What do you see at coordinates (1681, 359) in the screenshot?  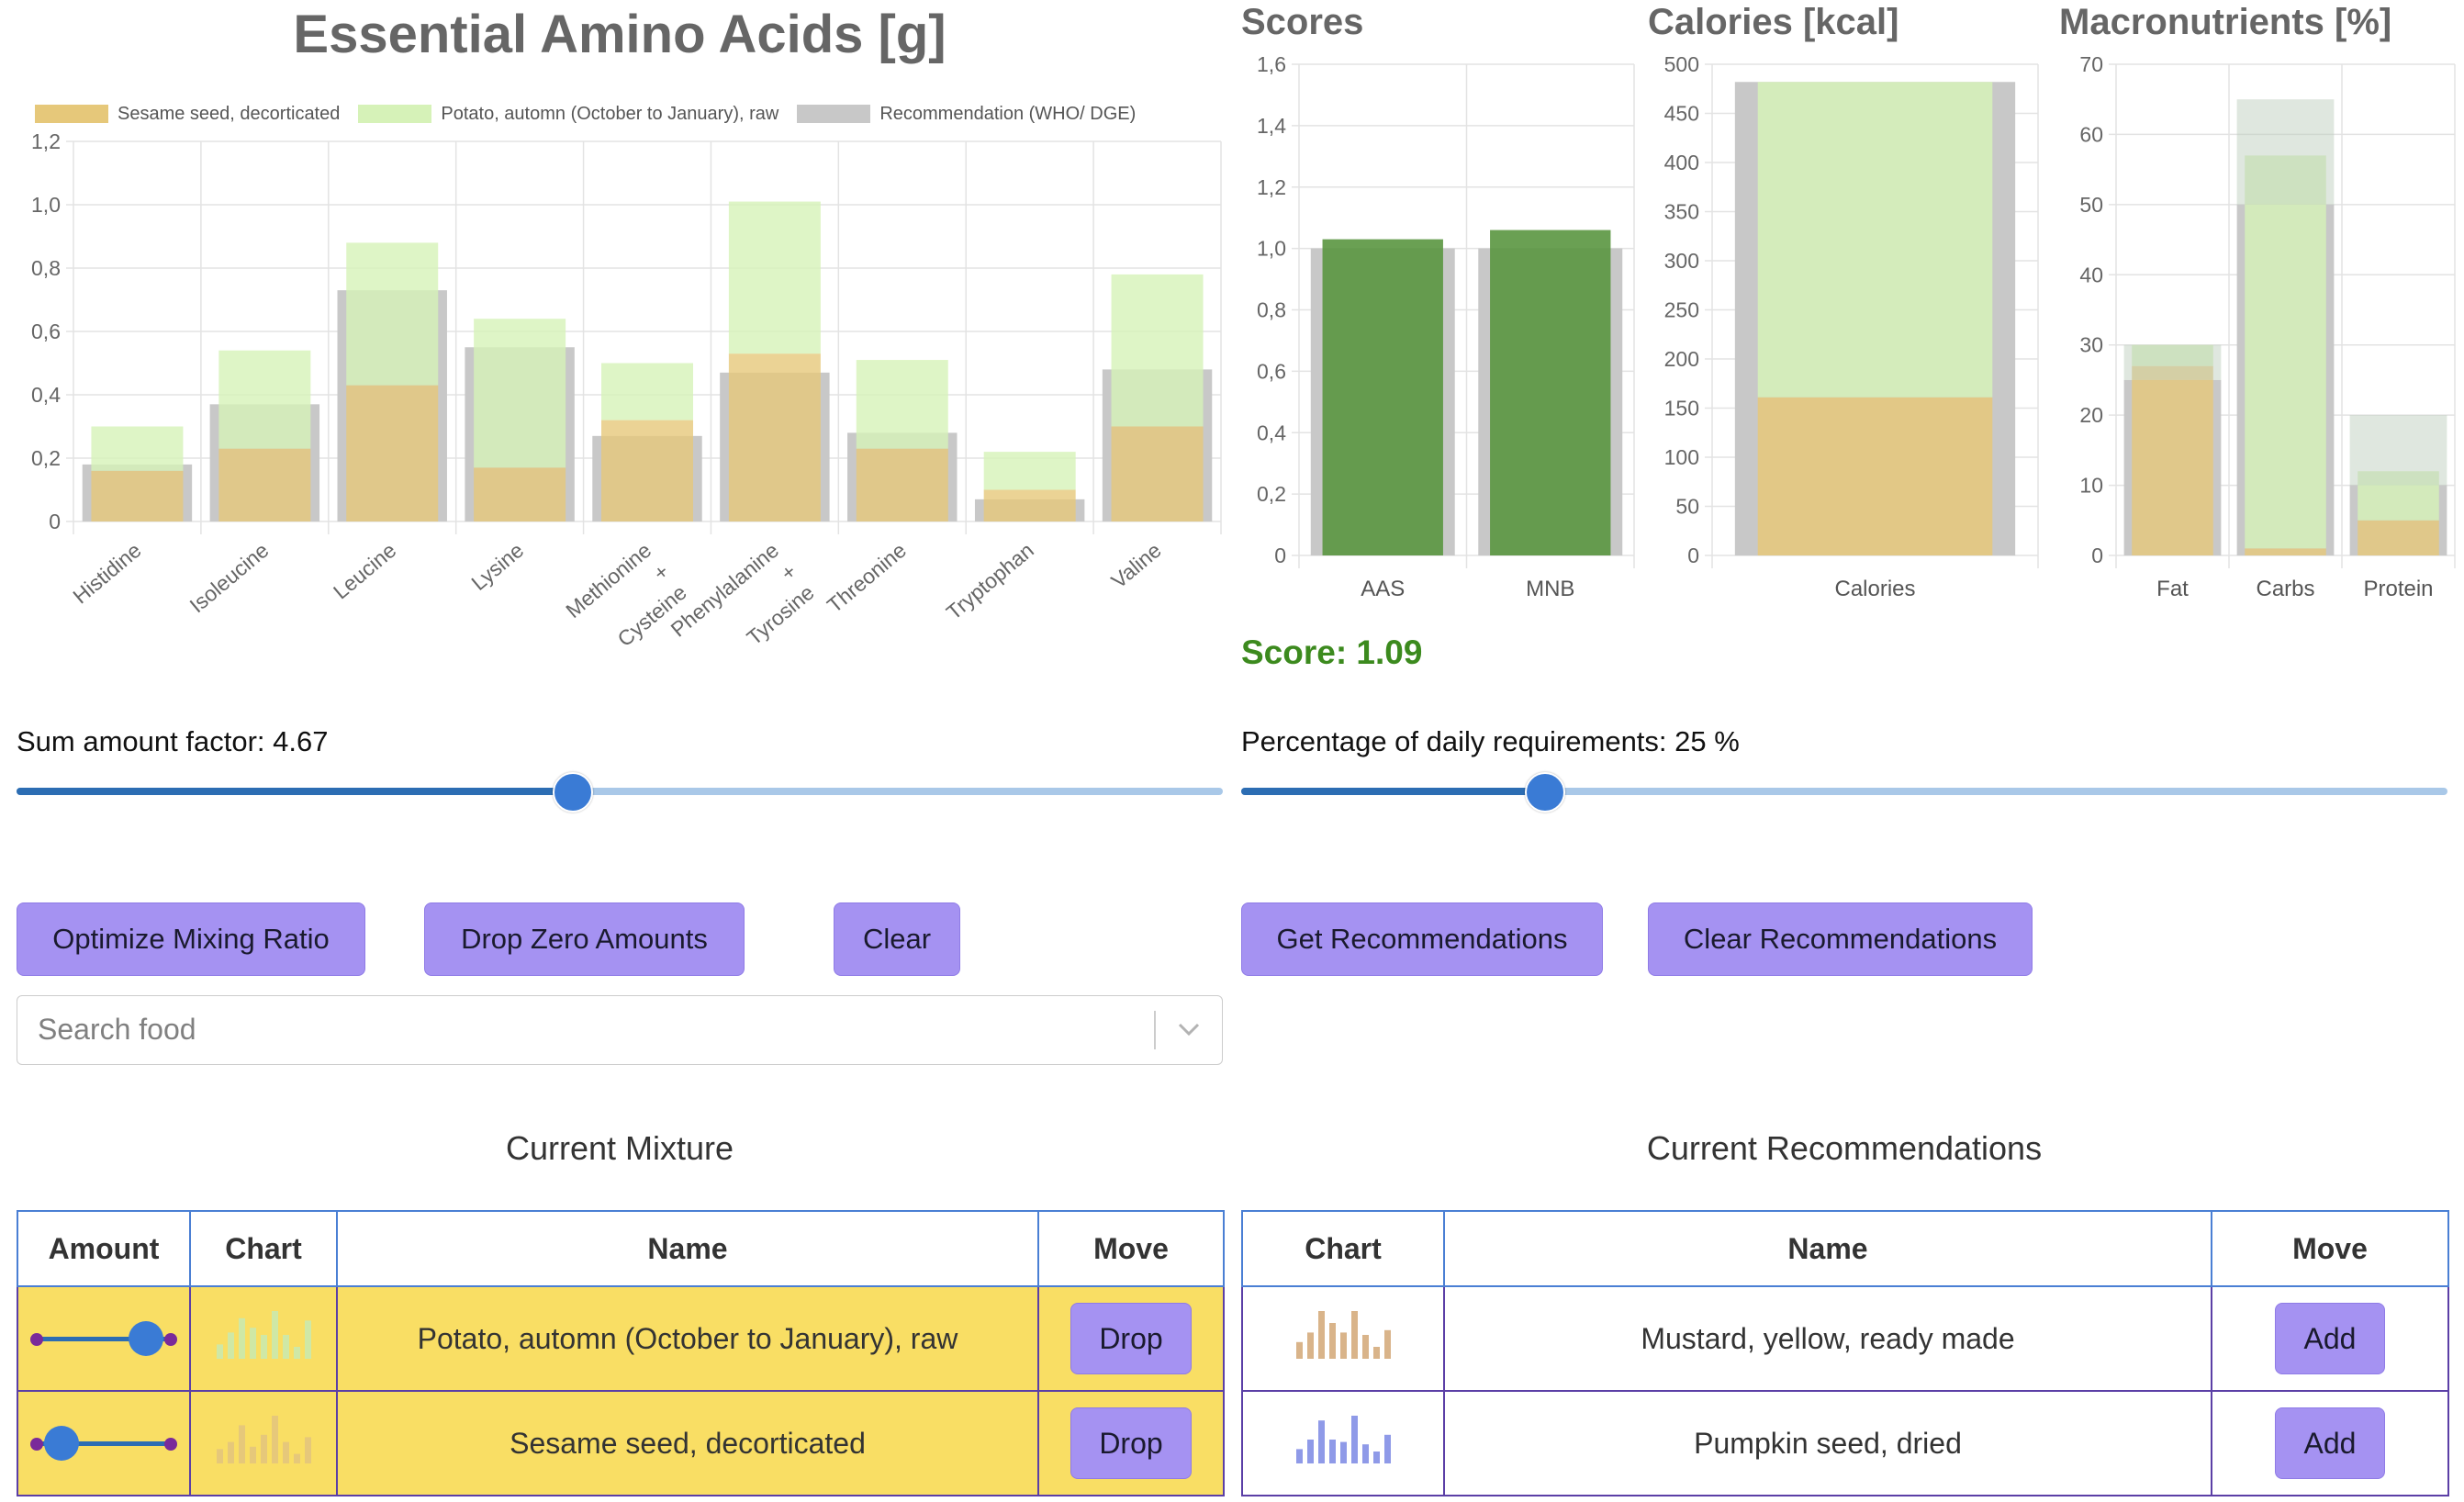 I see `y-tick-label: 200` at bounding box center [1681, 359].